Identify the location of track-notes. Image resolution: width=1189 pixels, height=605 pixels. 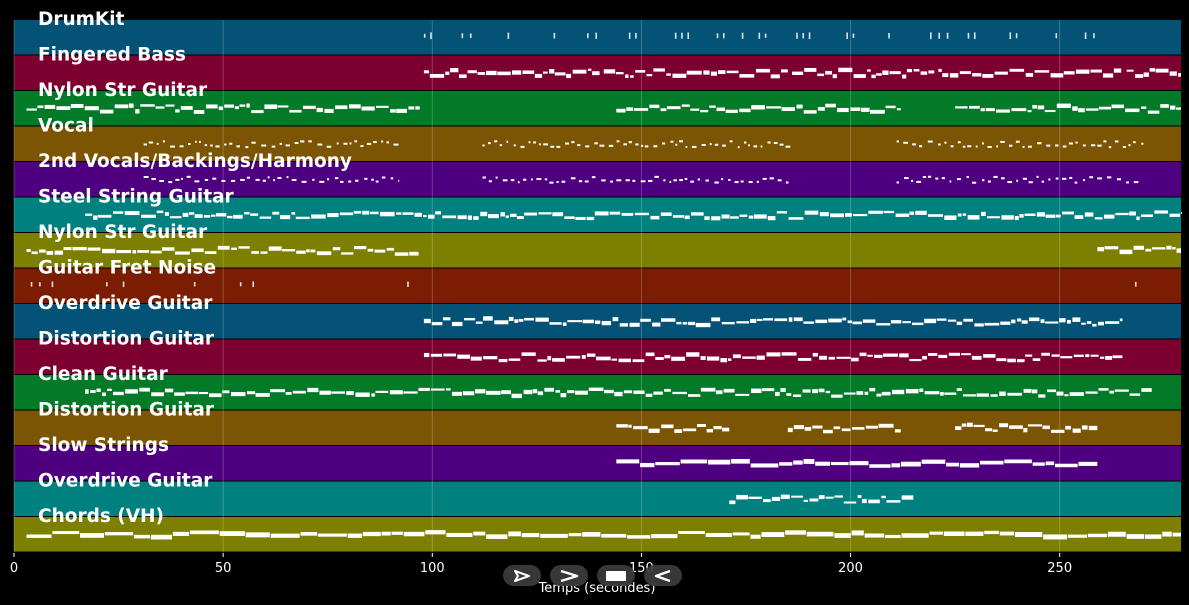
(603, 108).